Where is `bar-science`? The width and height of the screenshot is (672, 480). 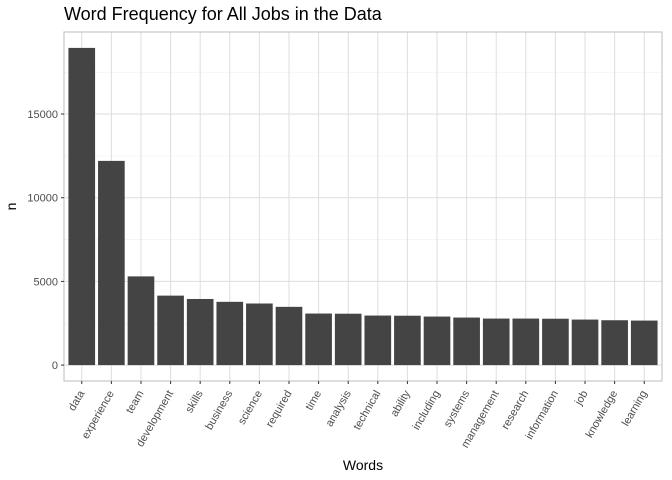
bar-science is located at coordinates (259, 334).